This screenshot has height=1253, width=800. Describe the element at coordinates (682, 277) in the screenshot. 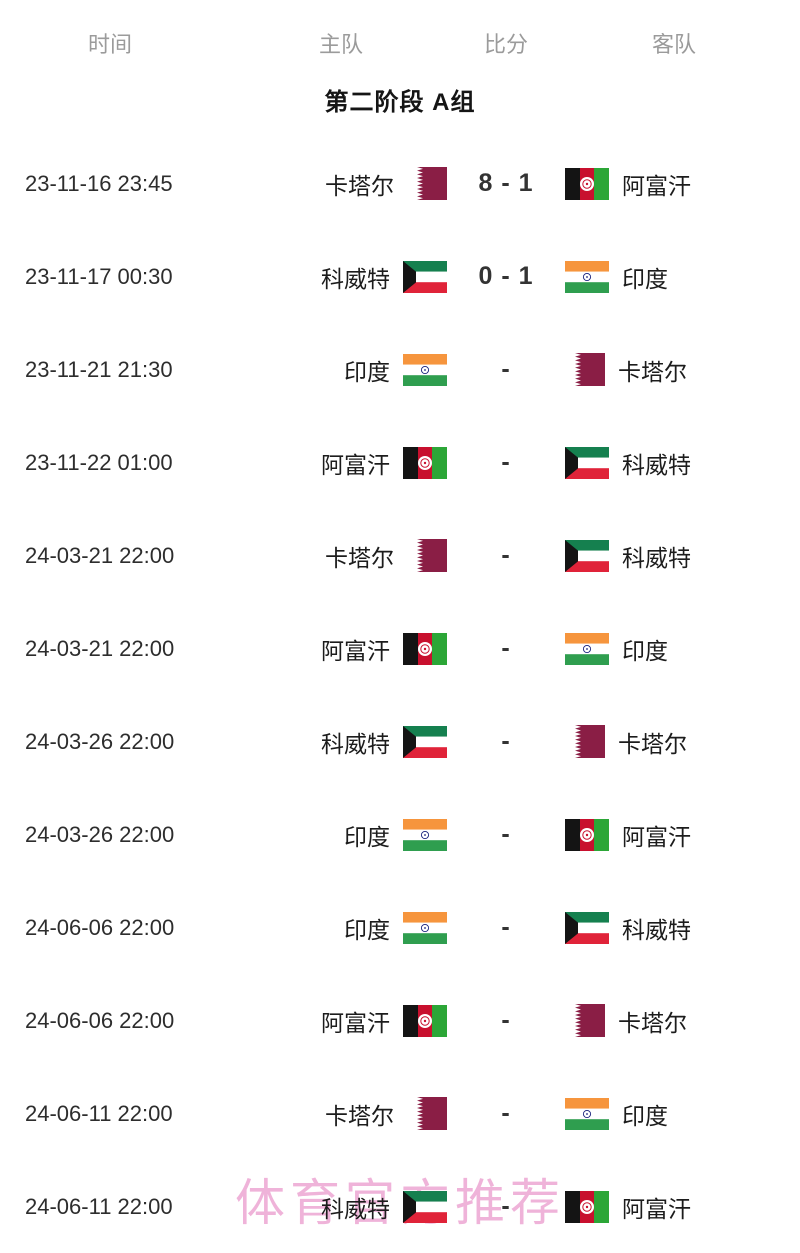

I see `away-team: 印度` at that location.